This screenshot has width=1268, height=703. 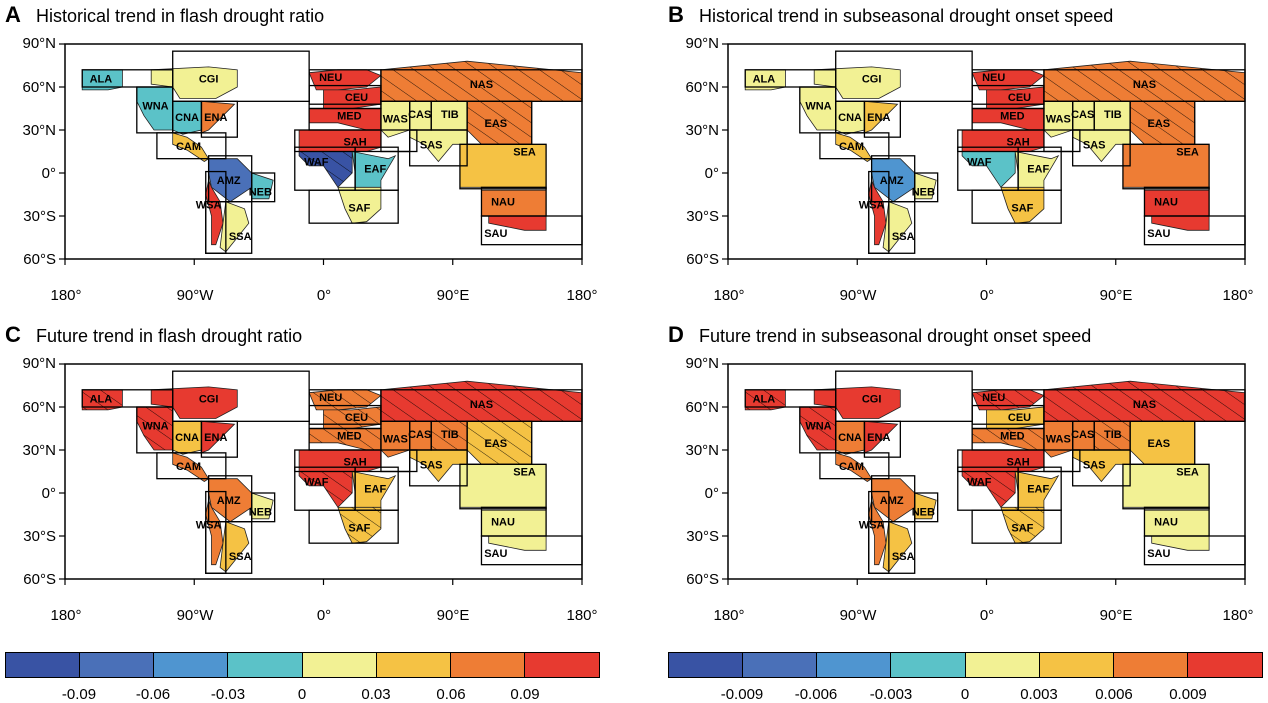 What do you see at coordinates (525, 694) in the screenshot?
I see `colorbar-tick: 0.09` at bounding box center [525, 694].